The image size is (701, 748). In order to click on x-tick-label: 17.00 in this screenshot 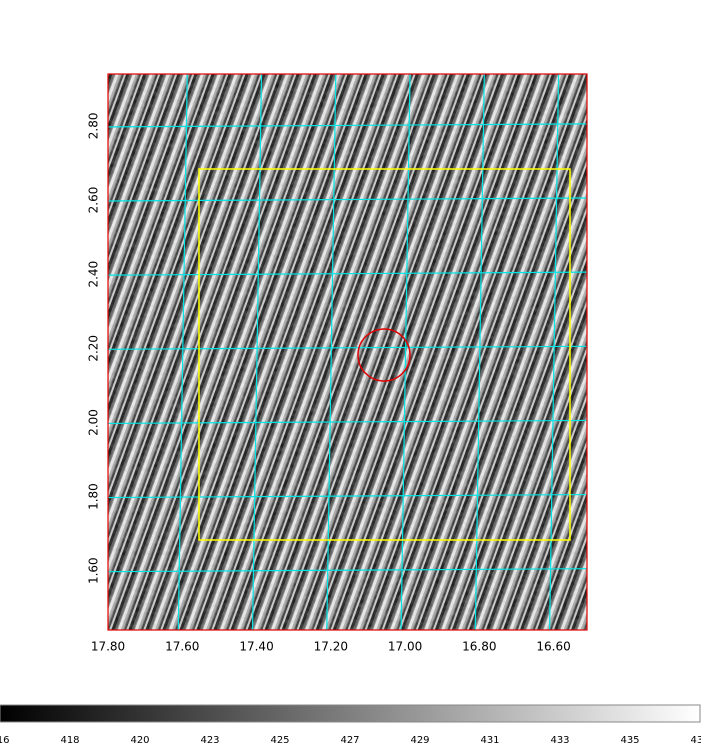, I will do `click(405, 647)`.